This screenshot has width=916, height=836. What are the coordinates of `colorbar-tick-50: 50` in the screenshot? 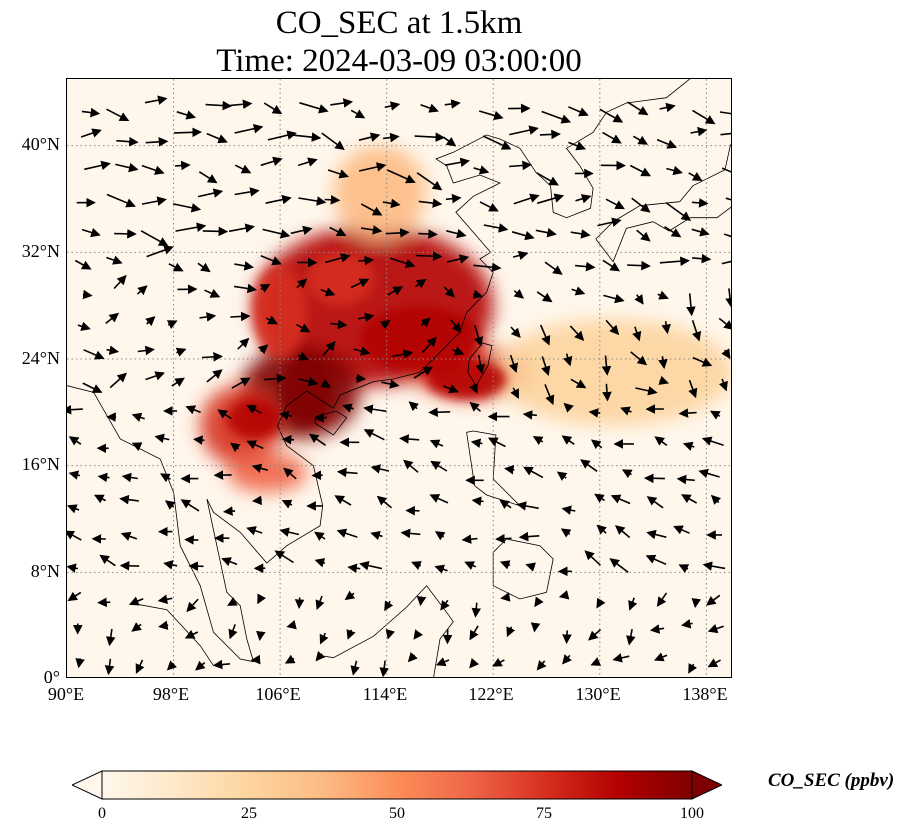 It's located at (397, 813).